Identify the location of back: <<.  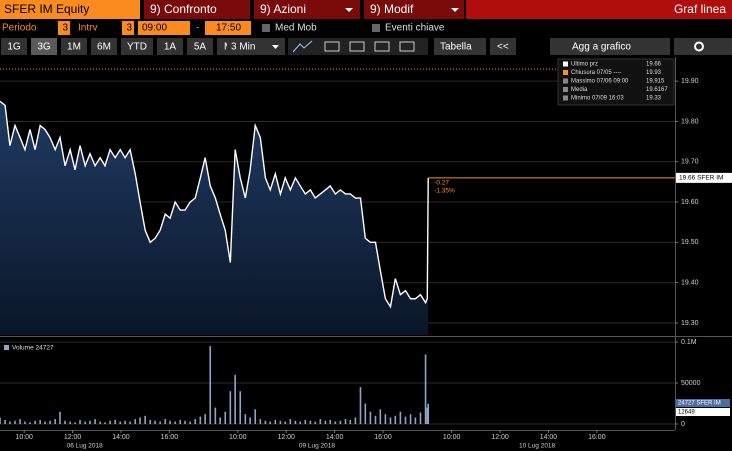
(503, 47).